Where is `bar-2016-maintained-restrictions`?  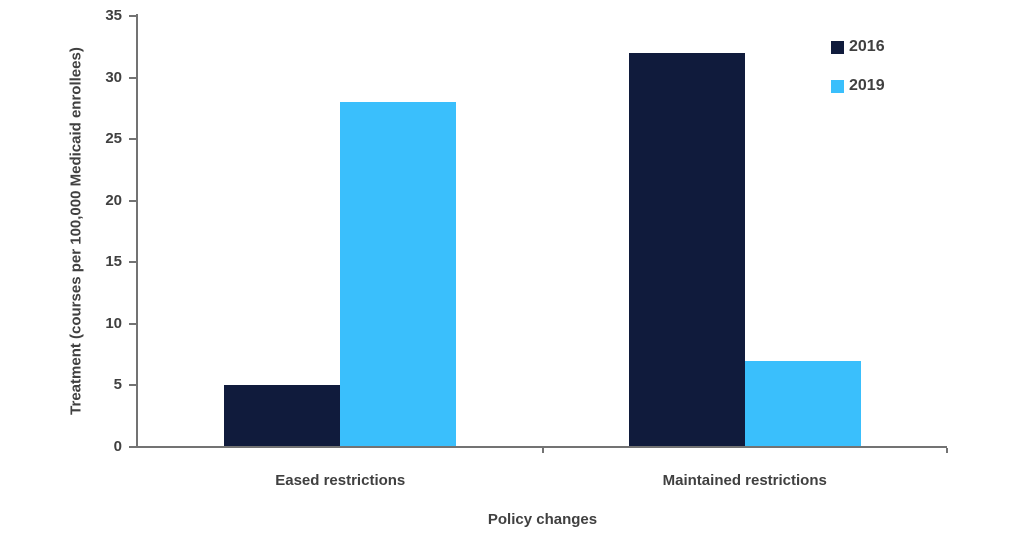
bar-2016-maintained-restrictions is located at coordinates (686, 249).